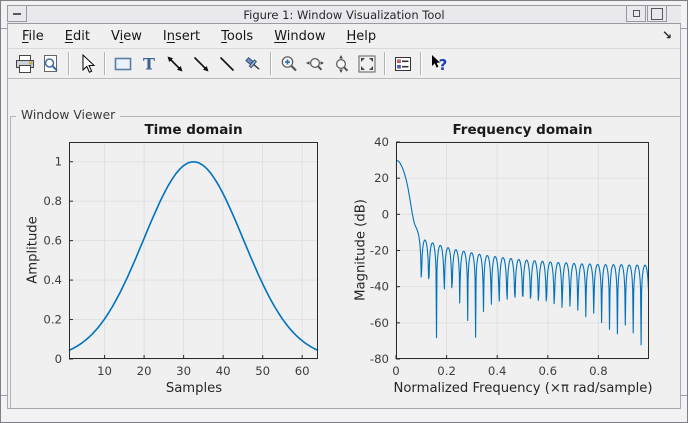 The height and width of the screenshot is (423, 688). What do you see at coordinates (522, 130) in the screenshot?
I see `frequency-domain-title: Frequency domain` at bounding box center [522, 130].